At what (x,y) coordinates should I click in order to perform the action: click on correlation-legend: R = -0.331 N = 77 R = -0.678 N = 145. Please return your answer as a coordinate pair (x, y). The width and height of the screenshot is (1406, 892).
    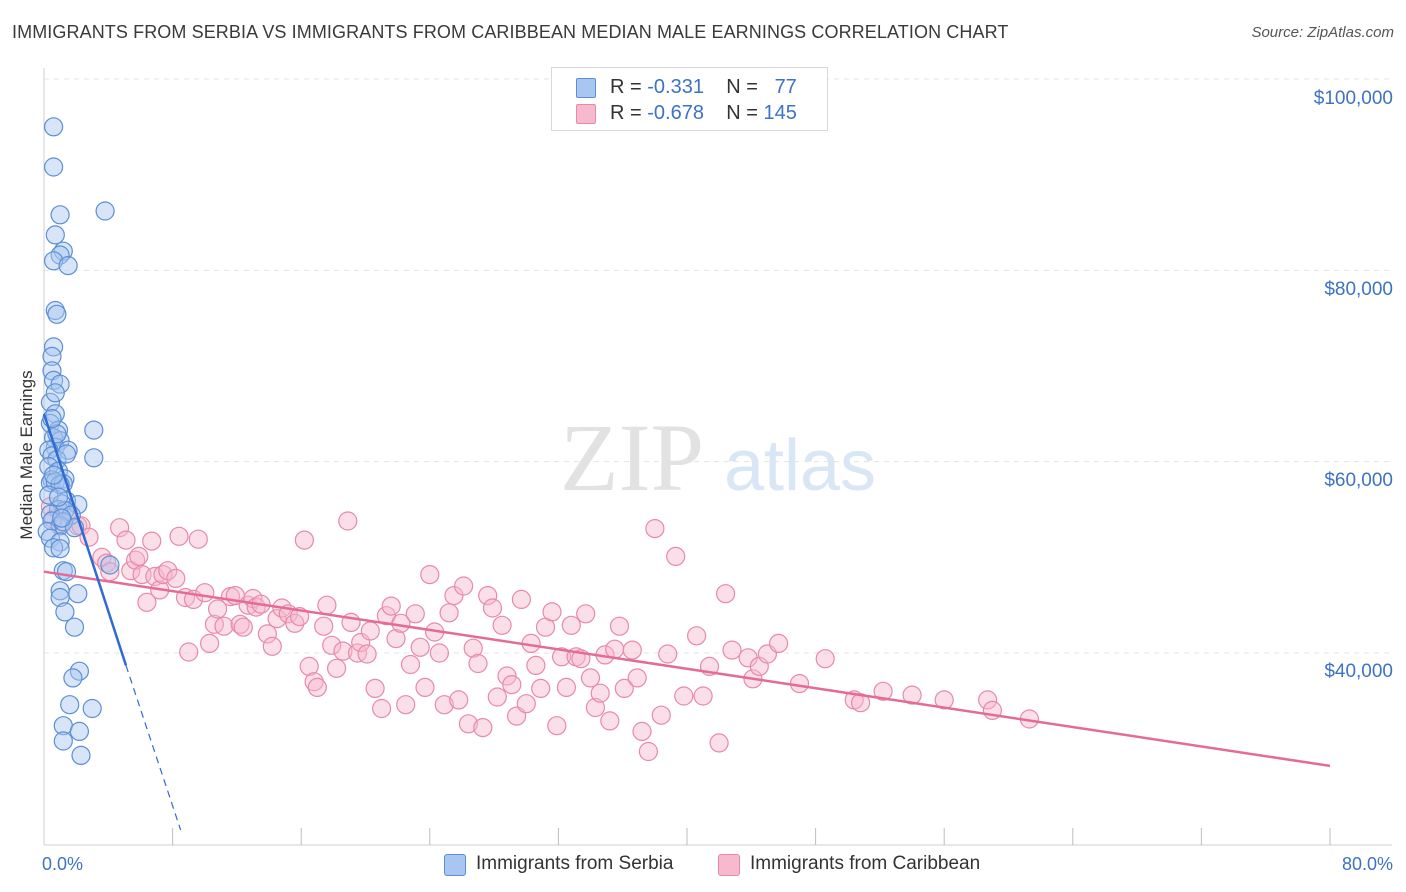
    Looking at the image, I should click on (689, 99).